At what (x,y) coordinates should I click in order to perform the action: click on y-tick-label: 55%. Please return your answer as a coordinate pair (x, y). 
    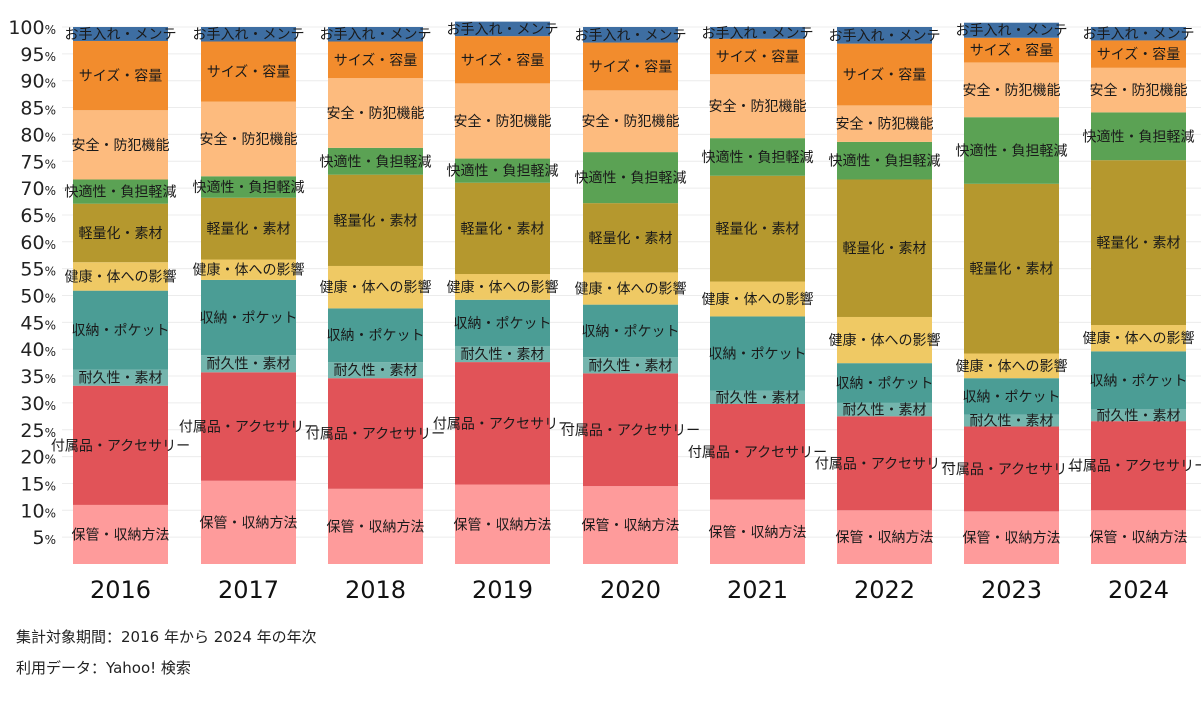
    Looking at the image, I should click on (38, 270).